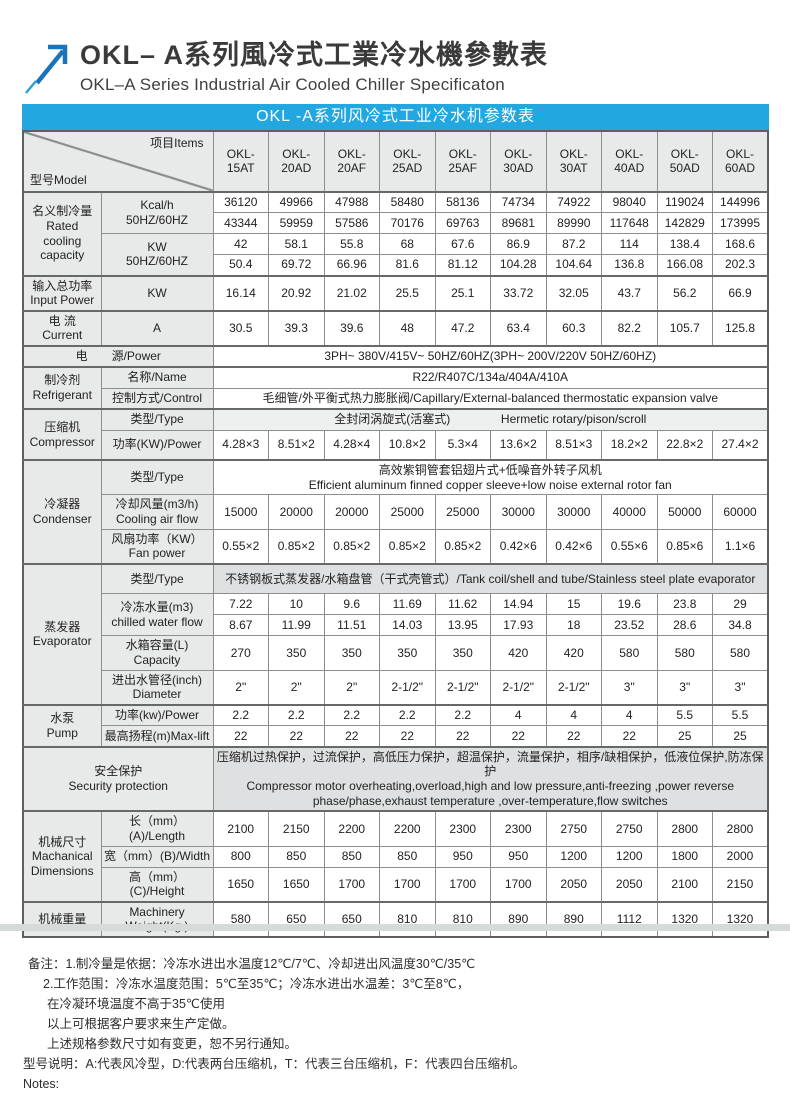  I want to click on label-width: 宽（mm）(B)/Width, so click(157, 856).